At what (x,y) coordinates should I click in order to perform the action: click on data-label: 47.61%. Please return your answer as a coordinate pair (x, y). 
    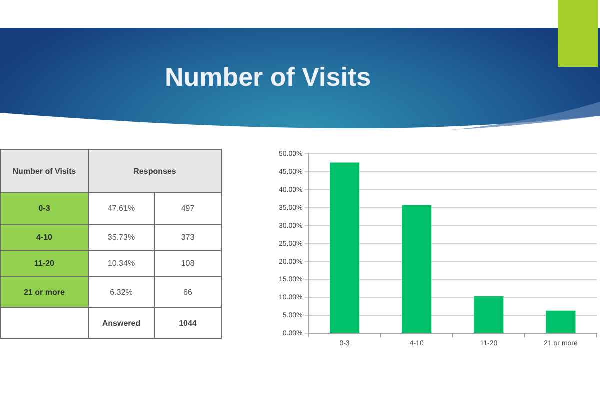
    Looking at the image, I should click on (121, 208).